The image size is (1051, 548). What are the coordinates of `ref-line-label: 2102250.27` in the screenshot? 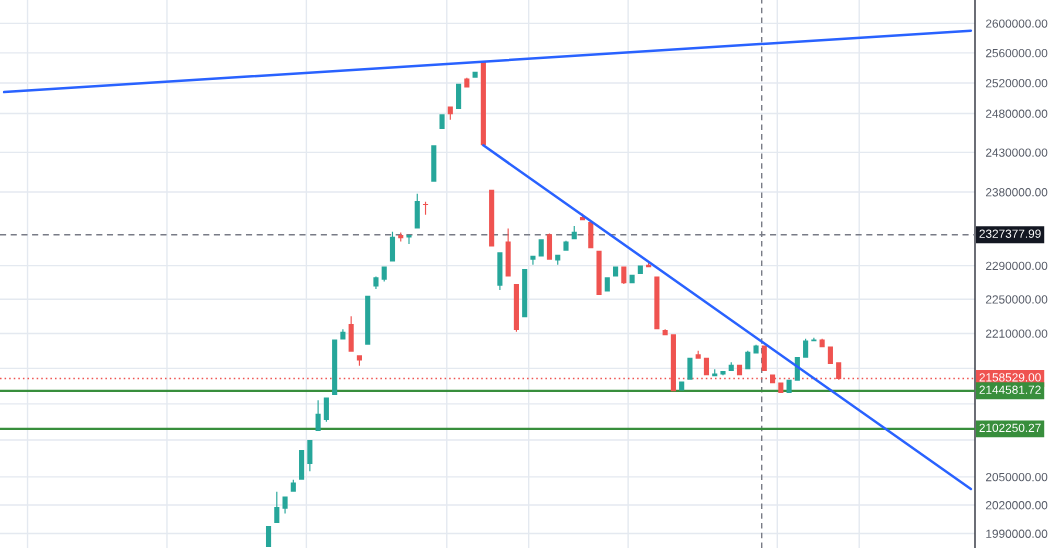 It's located at (1010, 428).